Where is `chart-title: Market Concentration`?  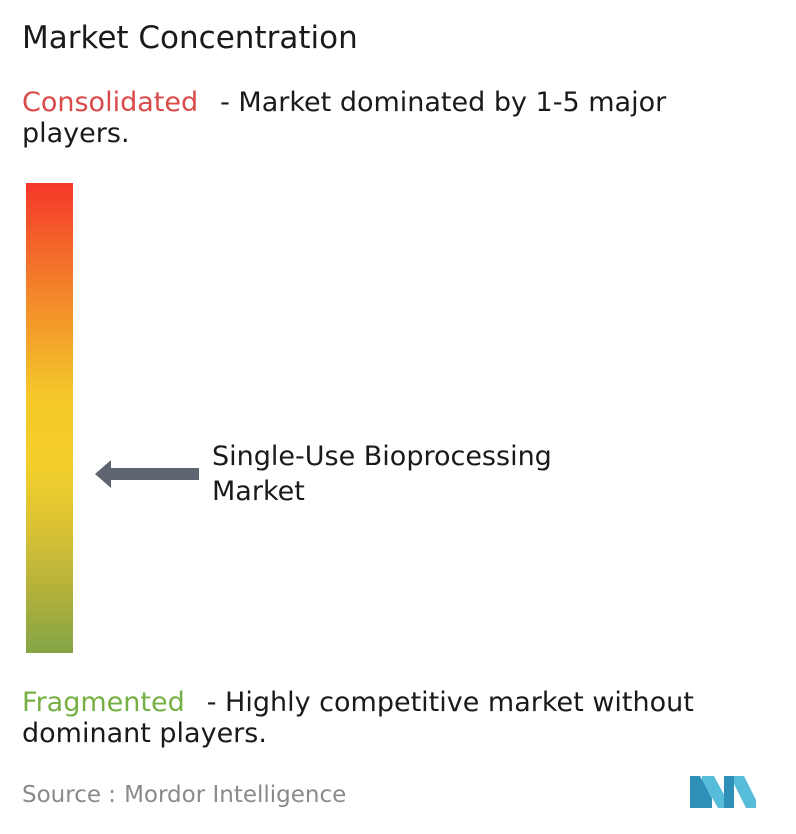
chart-title: Market Concentration is located at coordinates (190, 38).